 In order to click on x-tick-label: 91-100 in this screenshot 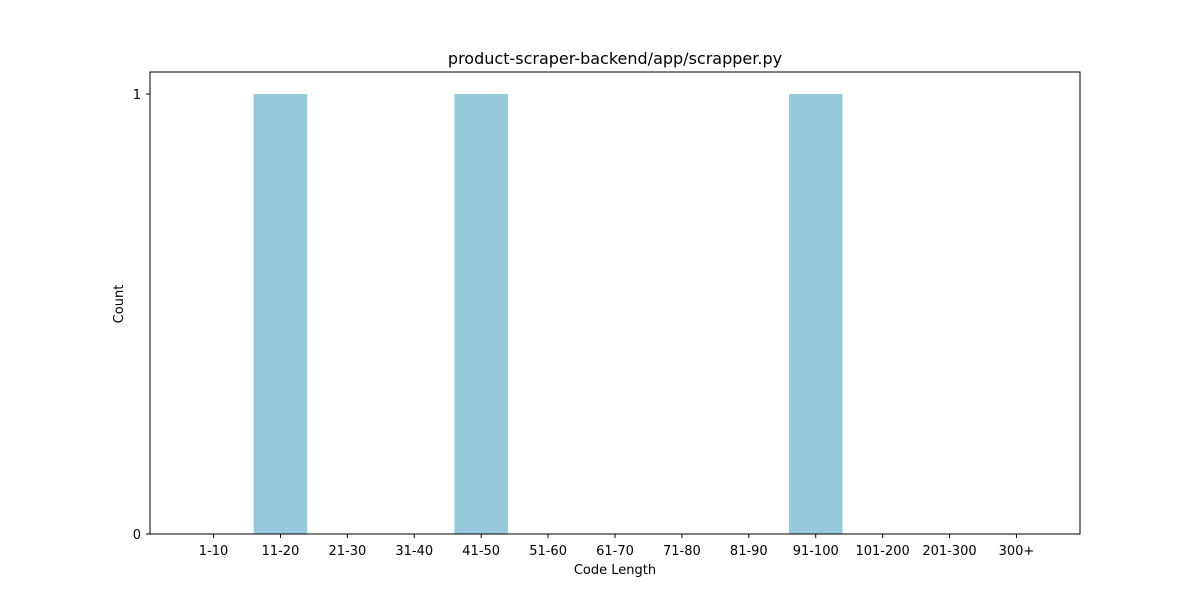, I will do `click(816, 551)`.